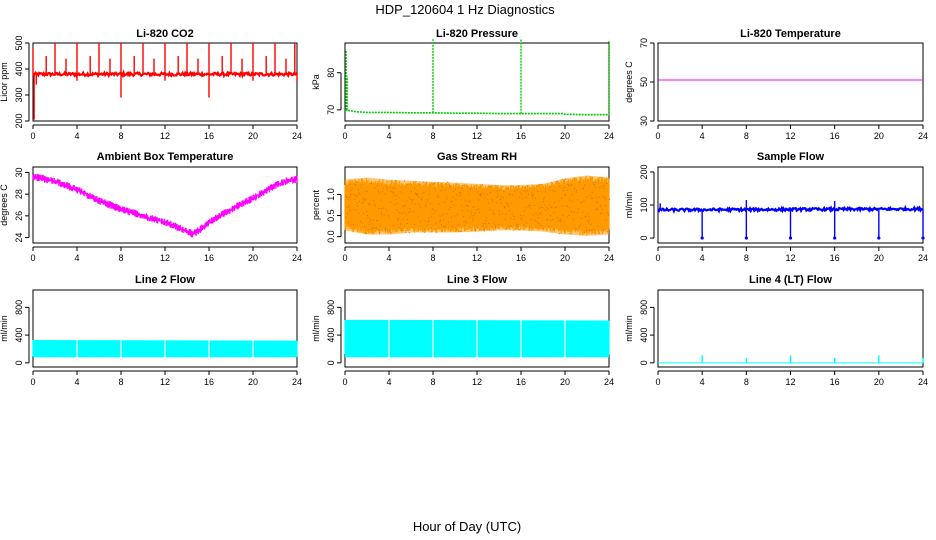 The image size is (936, 540). What do you see at coordinates (316, 82) in the screenshot?
I see `y-axis-label: kPa` at bounding box center [316, 82].